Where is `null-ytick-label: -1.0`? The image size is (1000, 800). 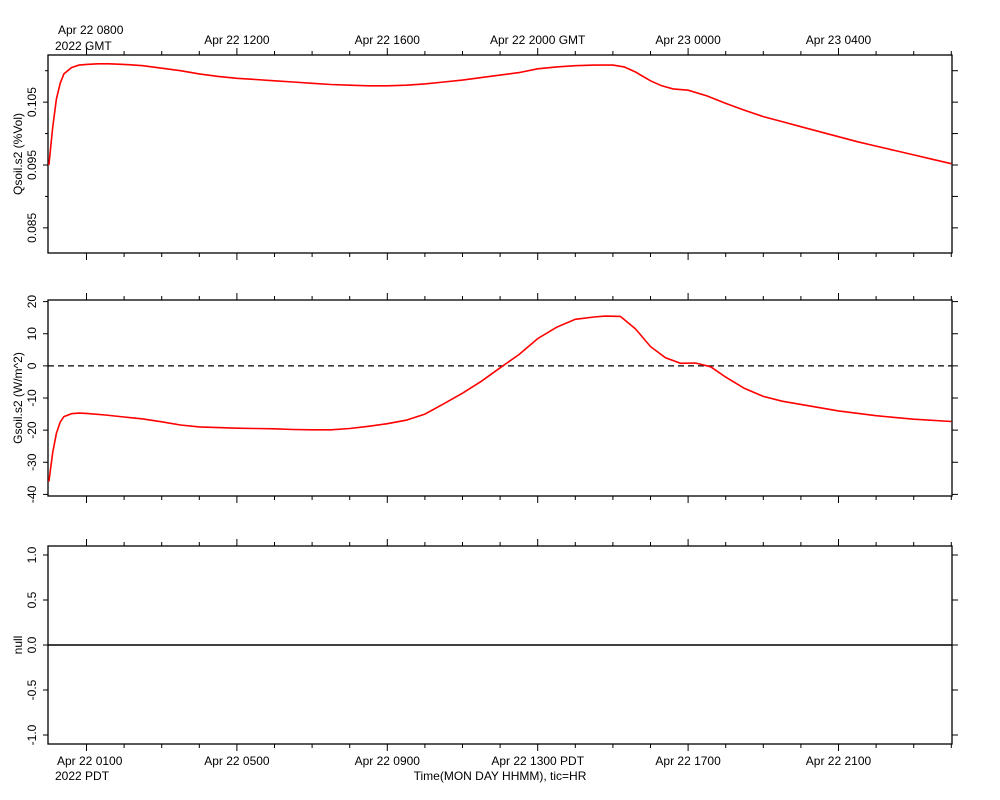 null-ytick-label: -1.0 is located at coordinates (32, 734).